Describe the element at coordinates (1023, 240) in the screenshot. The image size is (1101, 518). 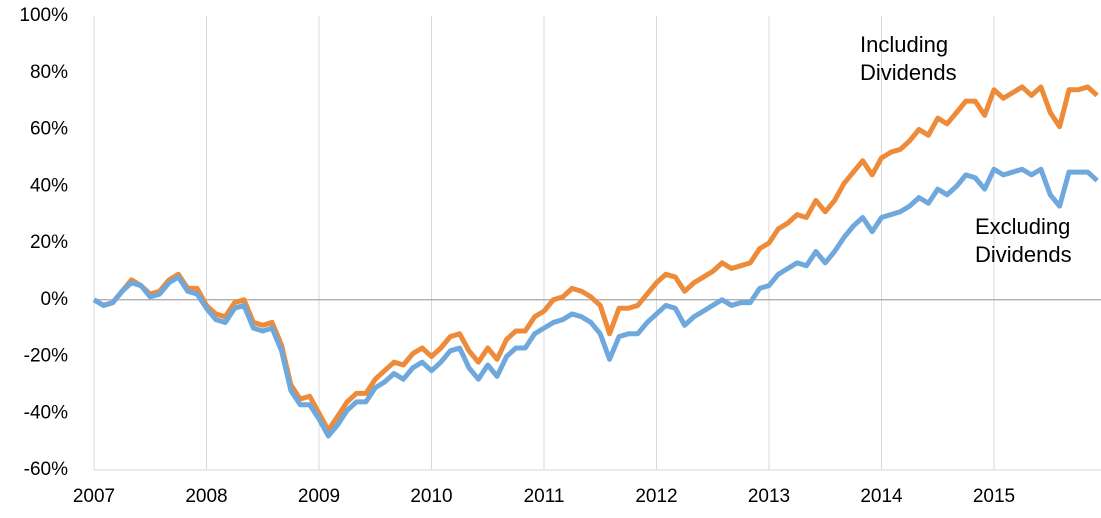
I see `series-label: Excluding Dividends` at that location.